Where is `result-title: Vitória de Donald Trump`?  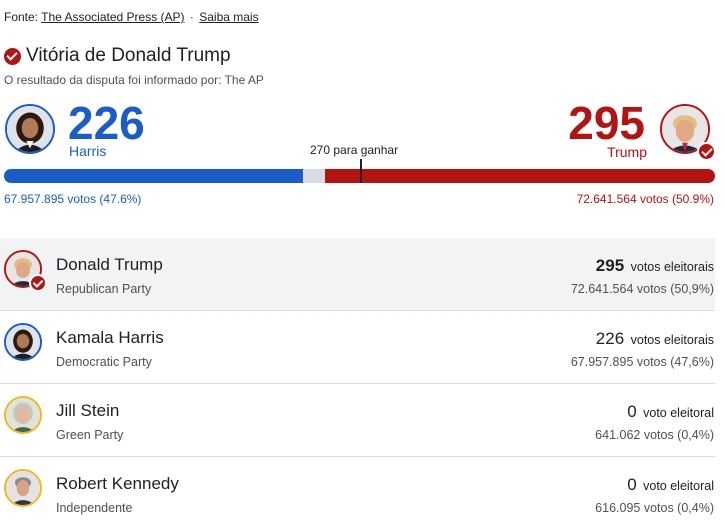
result-title: Vitória de Donald Trump is located at coordinates (128, 55).